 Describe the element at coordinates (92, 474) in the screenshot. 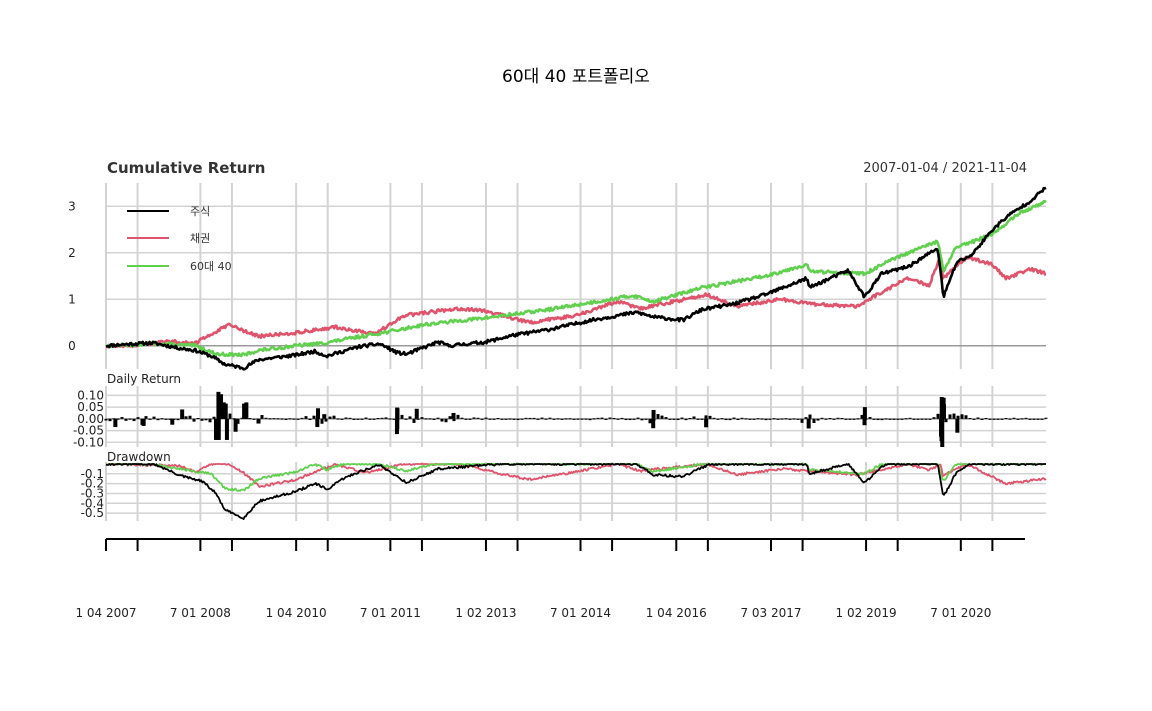

I see `y-tick-label-p2-0: -0.1` at that location.